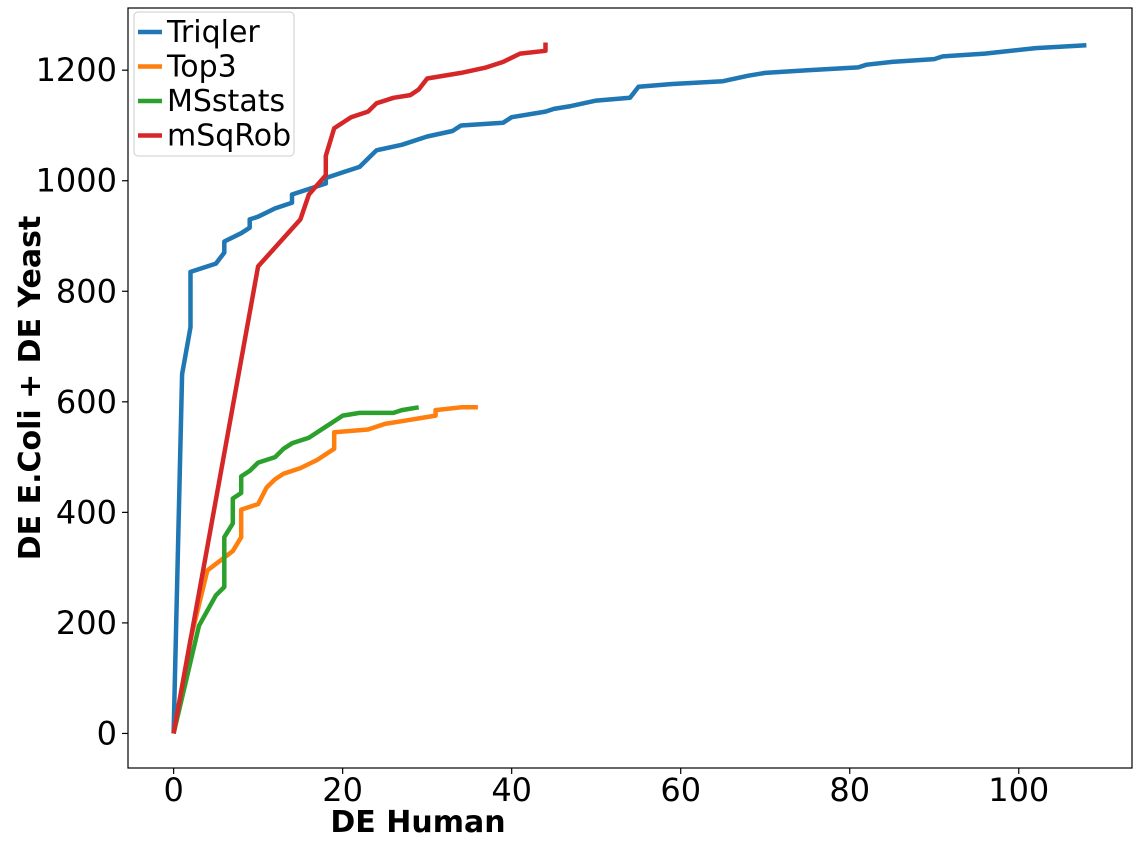 The height and width of the screenshot is (845, 1139). I want to click on series-line-top3, so click(324, 569).